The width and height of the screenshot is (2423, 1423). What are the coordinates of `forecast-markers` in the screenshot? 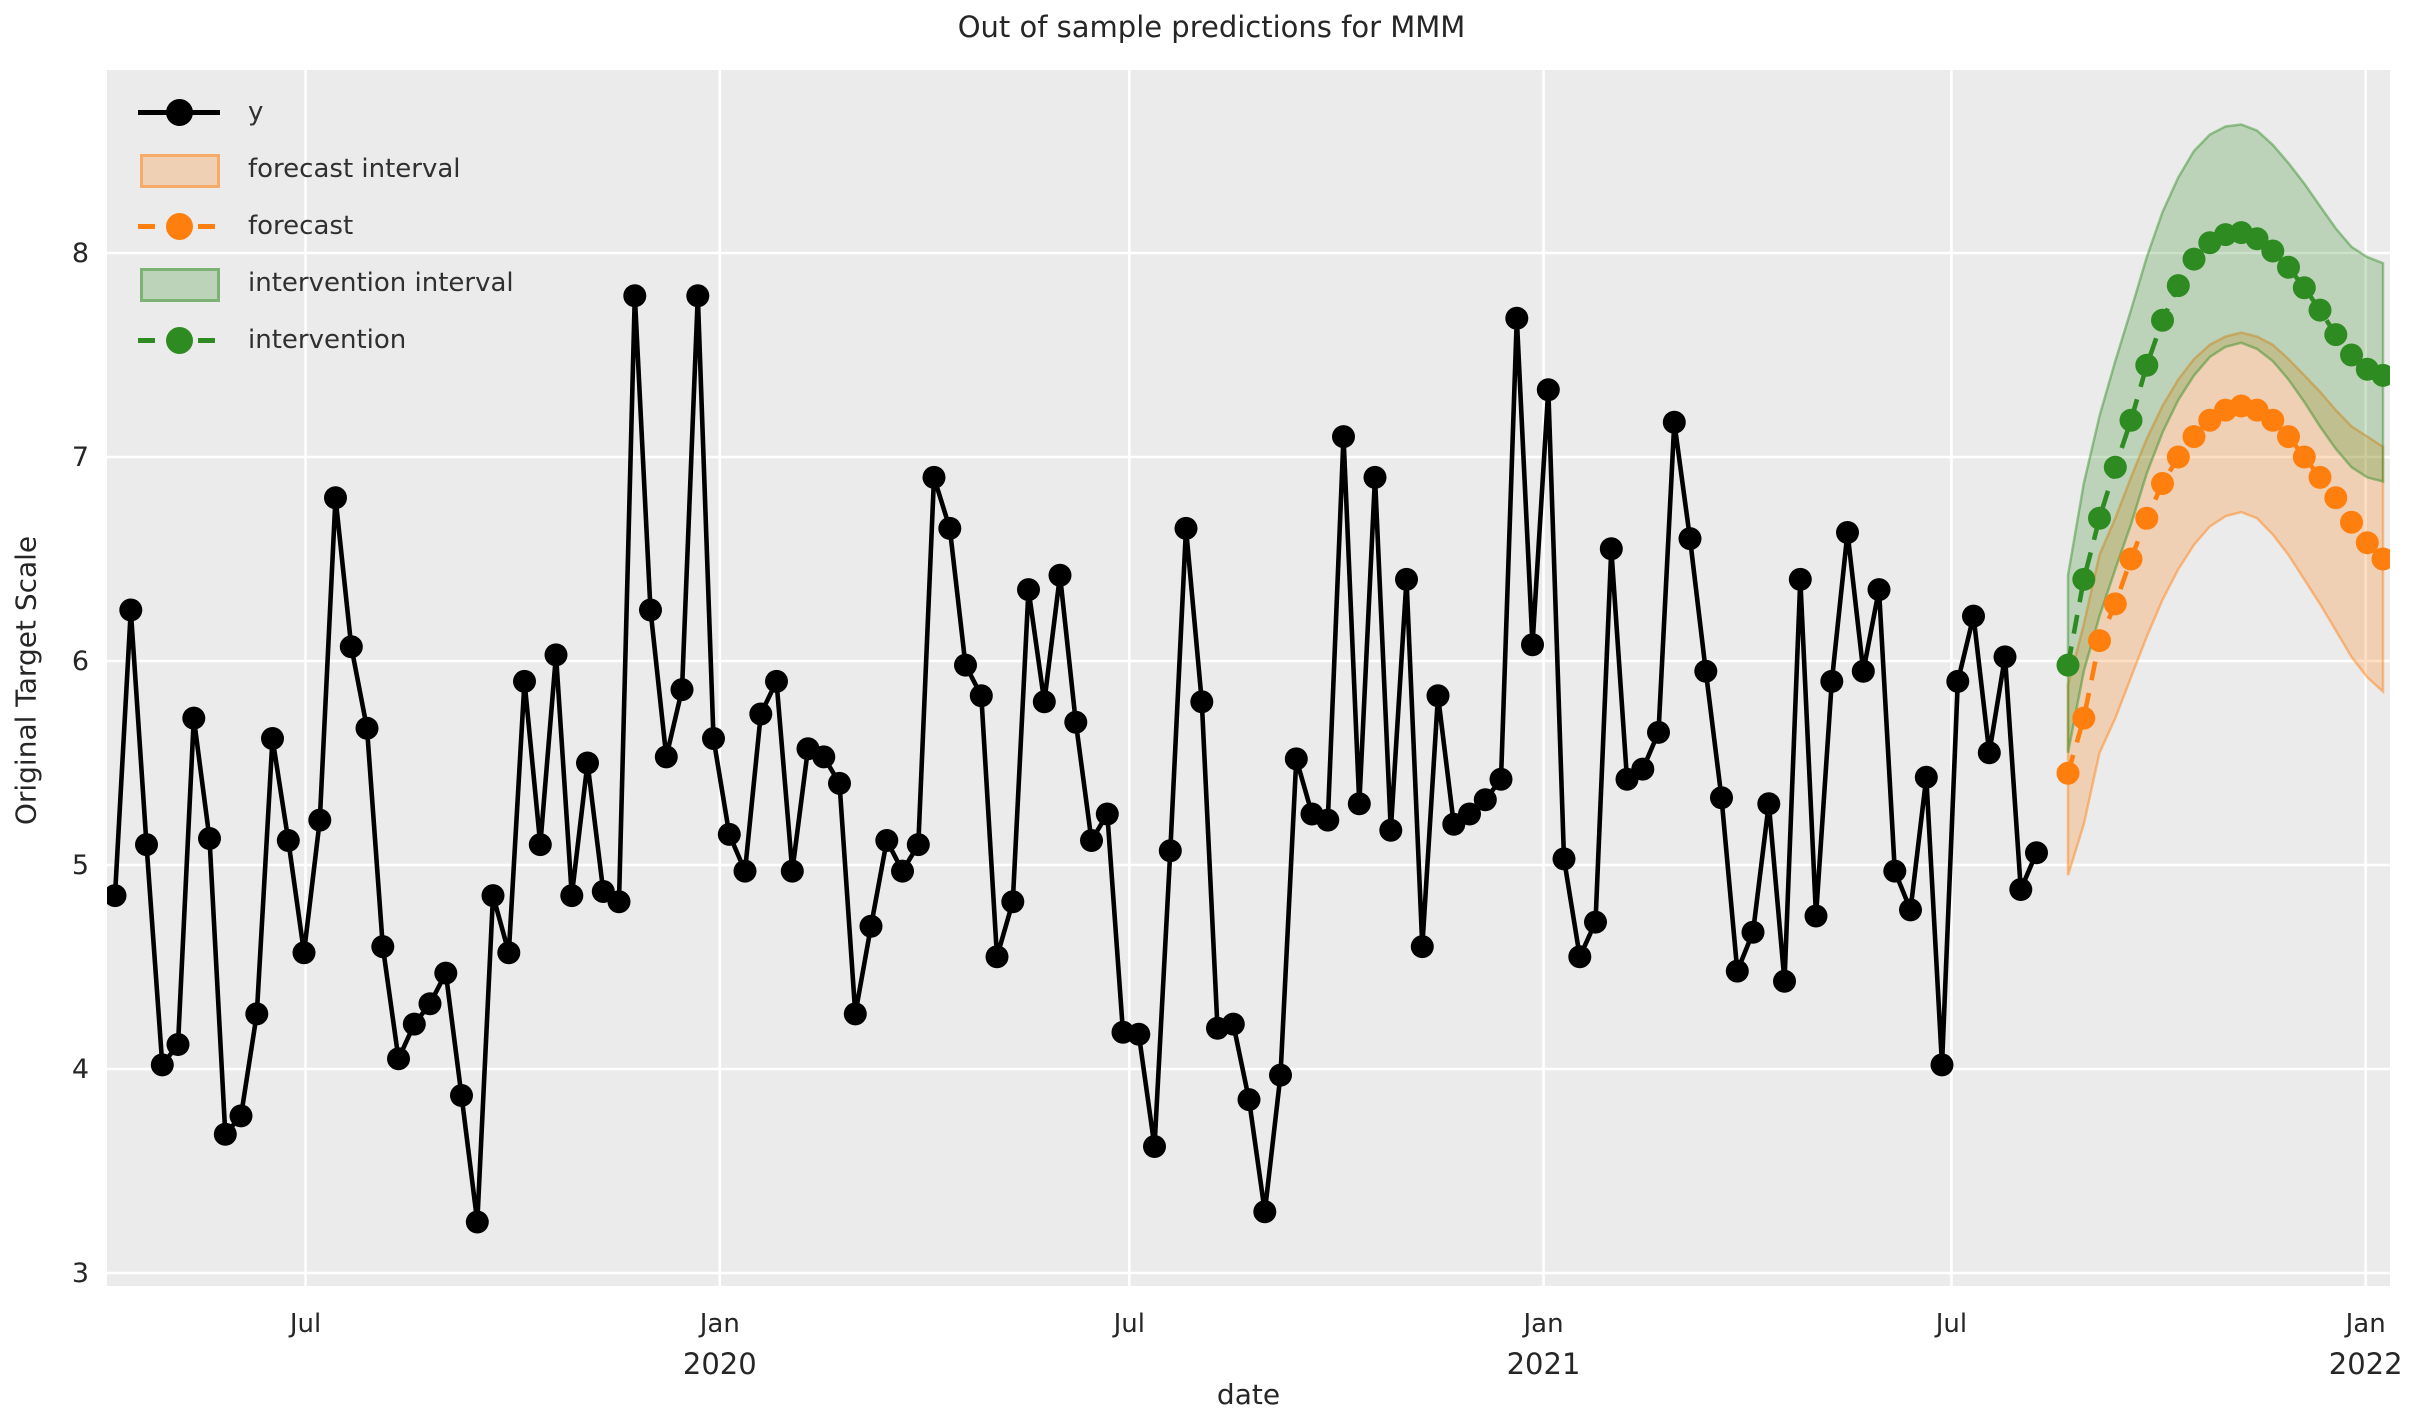 It's located at (2223, 589).